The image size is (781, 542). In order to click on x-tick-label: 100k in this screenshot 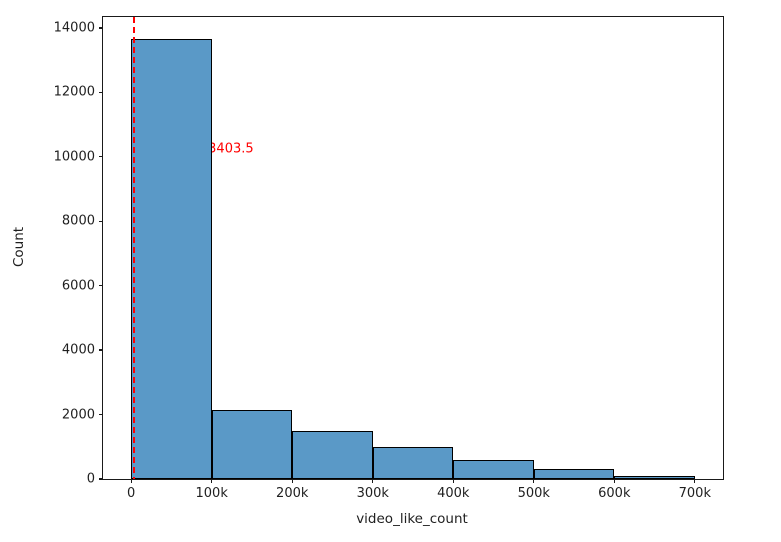, I will do `click(211, 493)`.